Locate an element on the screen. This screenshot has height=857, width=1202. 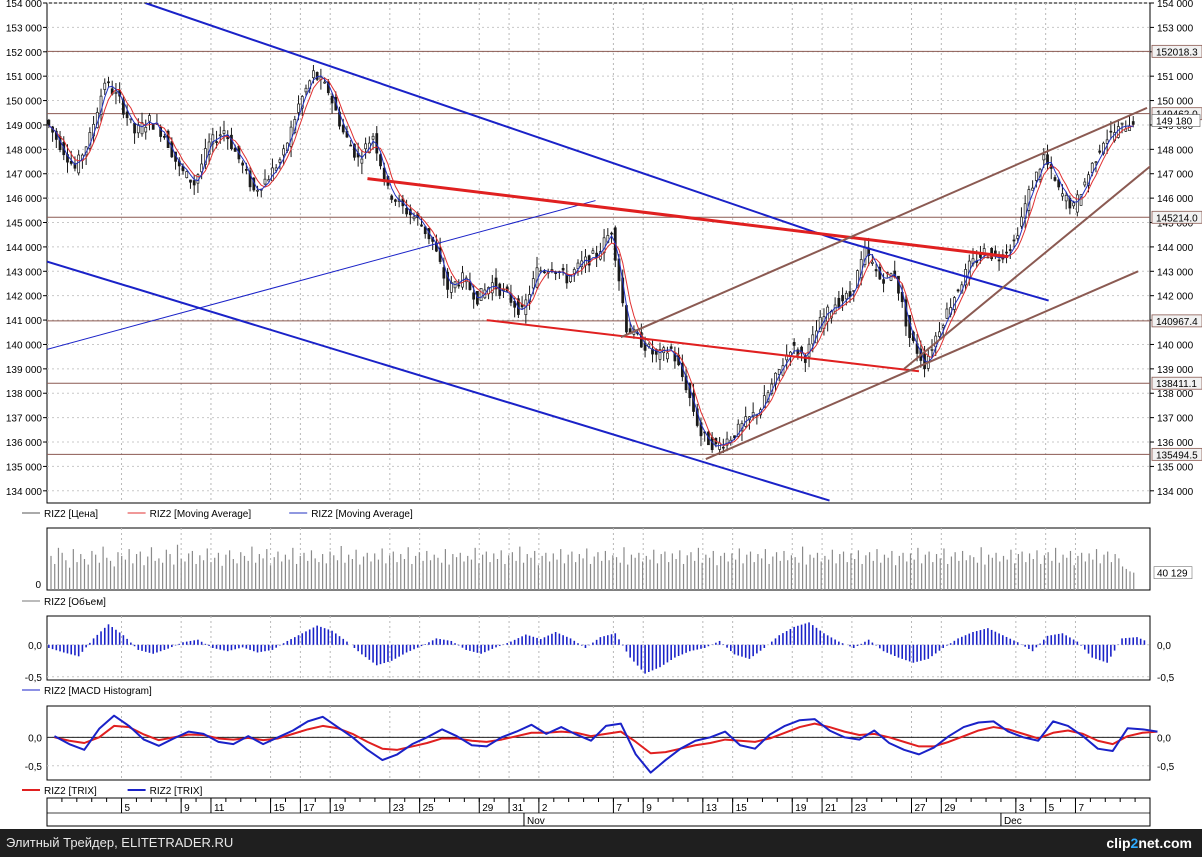
trix-ylabel-left: 0,0 is located at coordinates (35, 738).